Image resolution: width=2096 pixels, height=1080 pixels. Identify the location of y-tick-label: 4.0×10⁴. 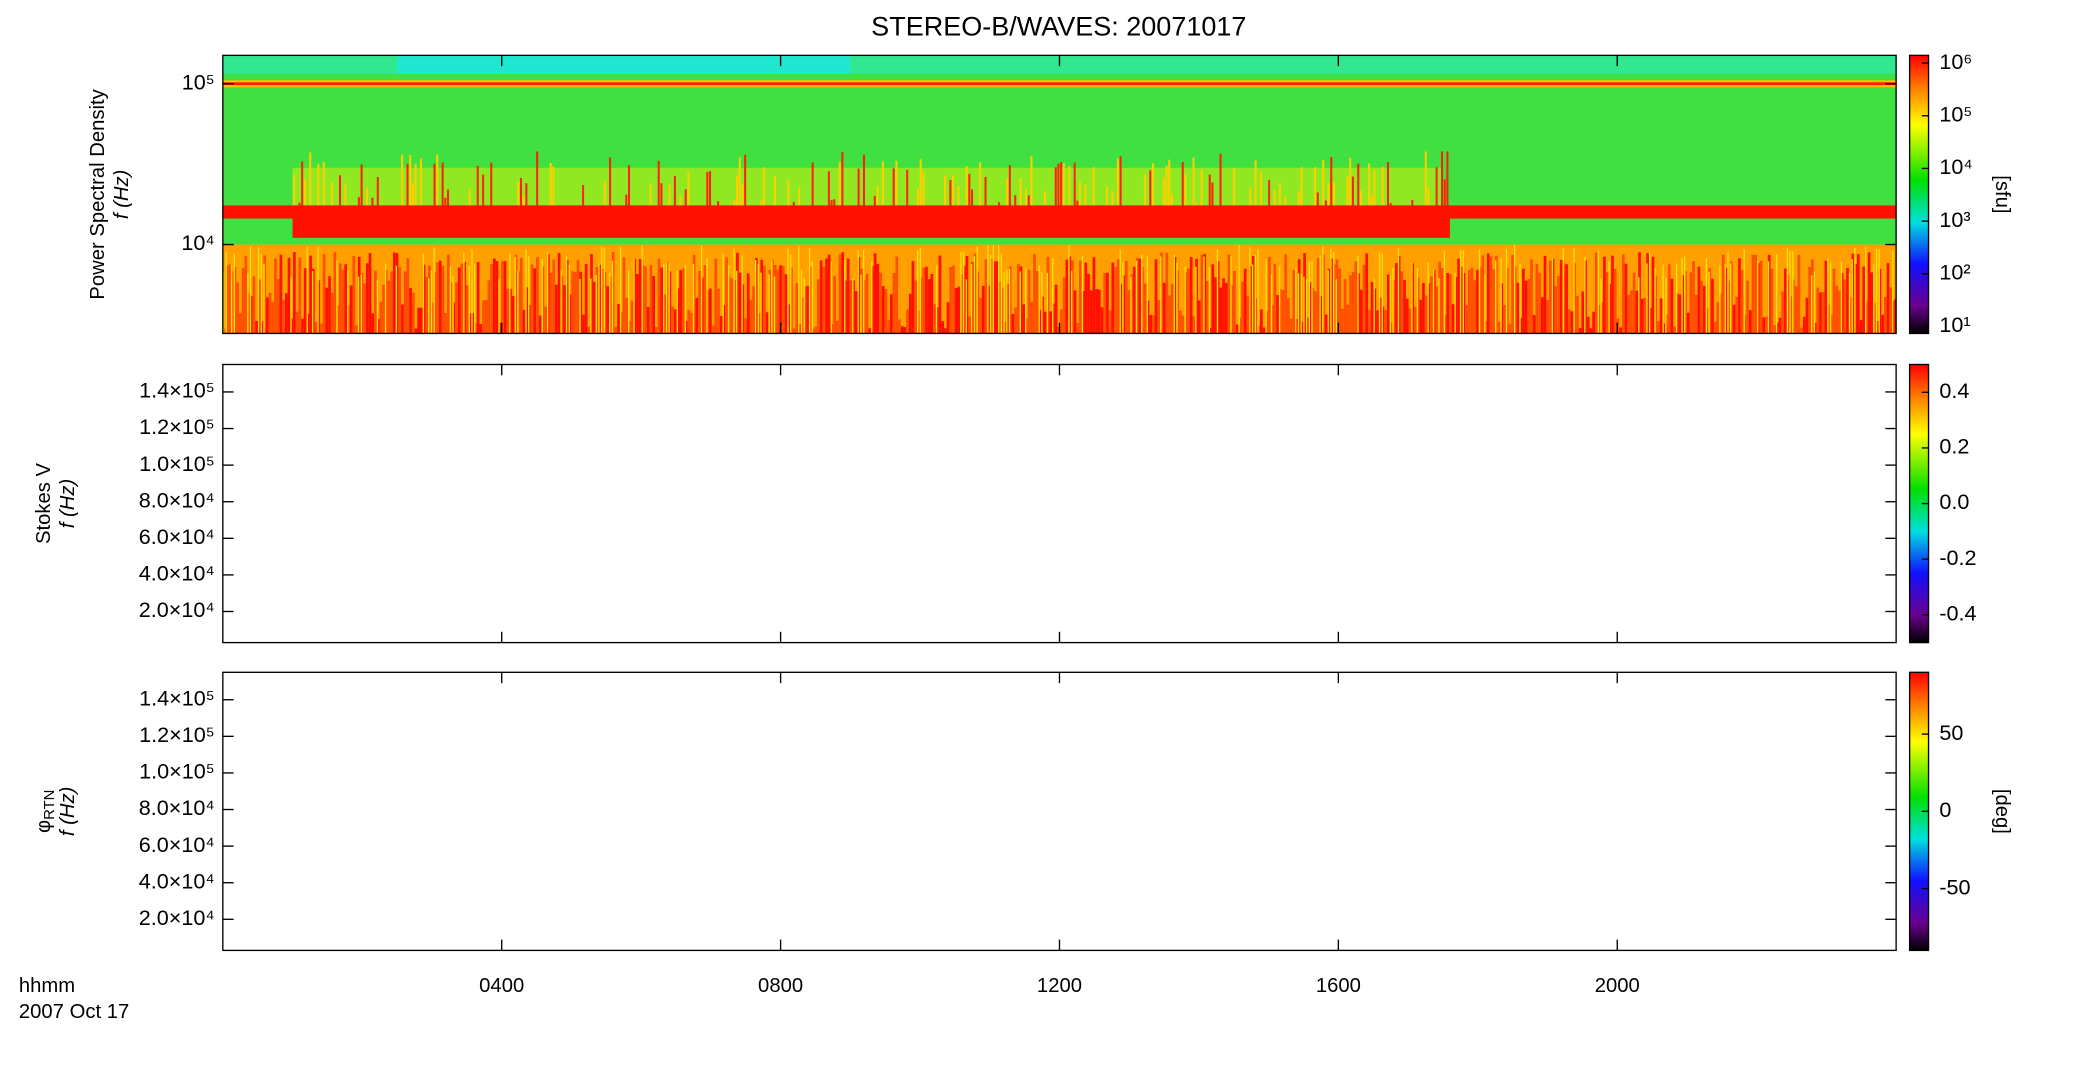
(177, 880).